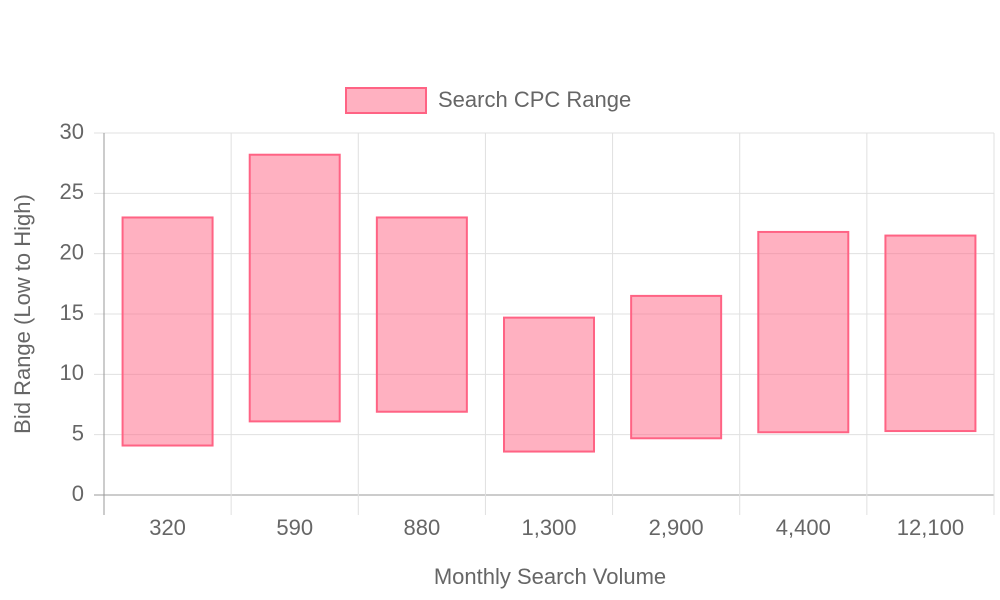  I want to click on x-tick-label: 590, so click(294, 527).